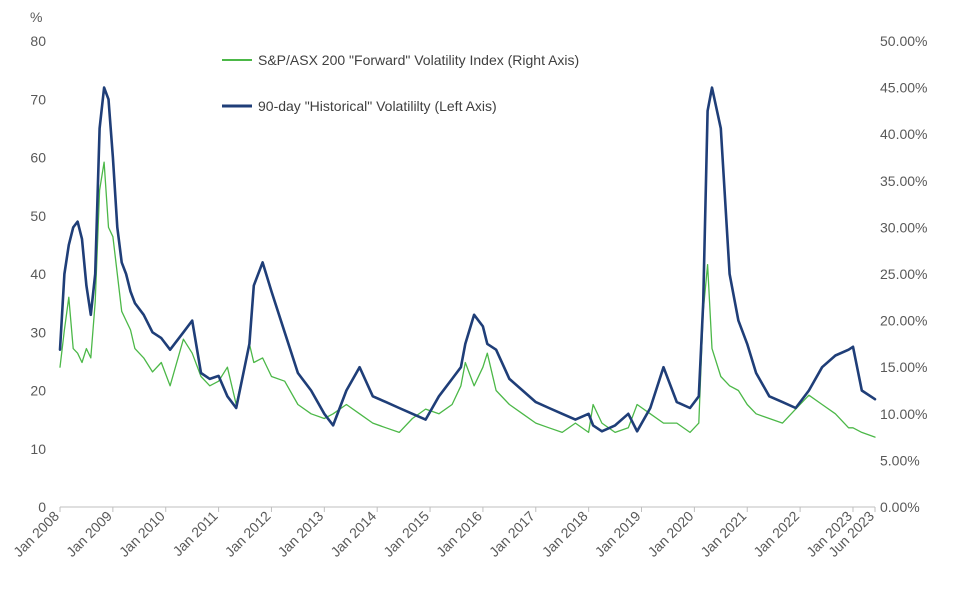 This screenshot has width=960, height=603. I want to click on y-left-tick-label: 0, so click(42, 507).